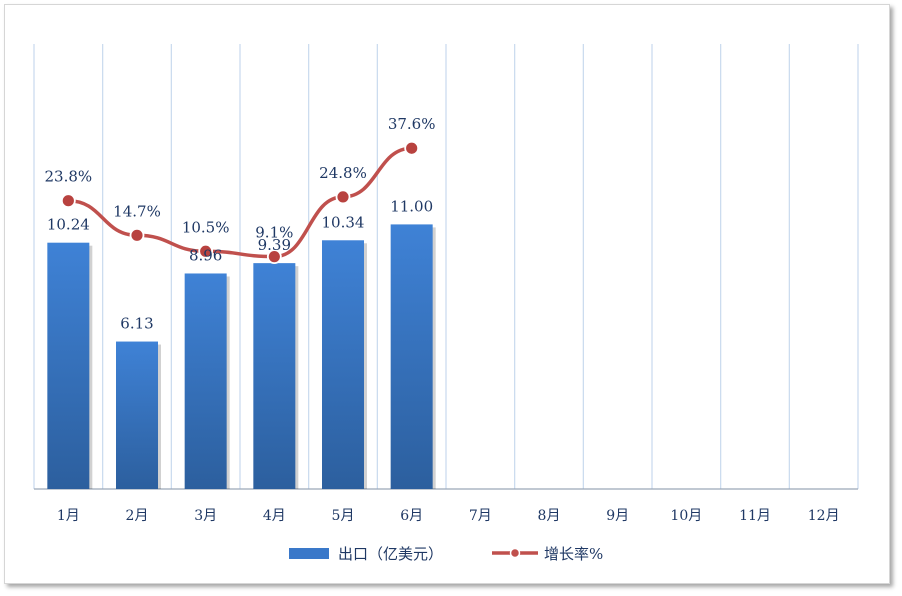 The width and height of the screenshot is (902, 596). What do you see at coordinates (412, 124) in the screenshot?
I see `growth-value-label: 37.6%` at bounding box center [412, 124].